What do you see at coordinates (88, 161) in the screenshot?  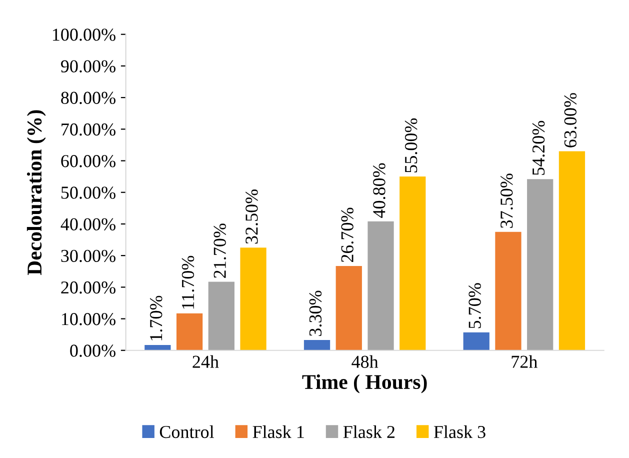 I see `y-tick-label: 60.00%` at bounding box center [88, 161].